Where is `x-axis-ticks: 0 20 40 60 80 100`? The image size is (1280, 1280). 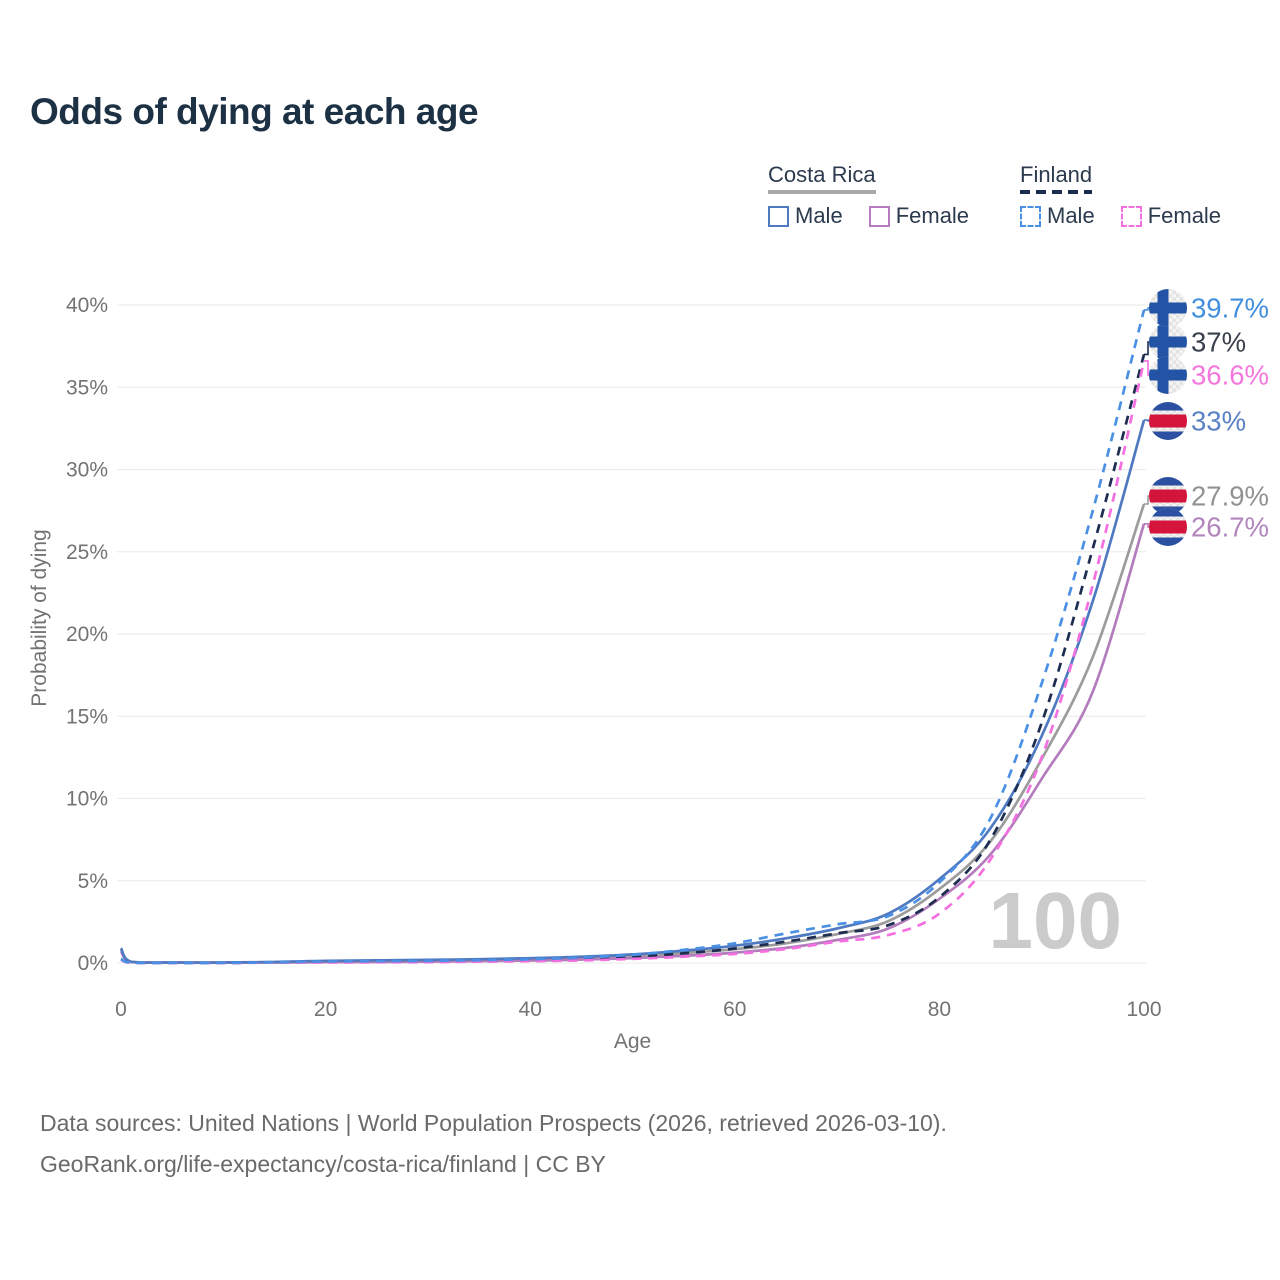 x-axis-ticks: 0 20 40 60 80 100 is located at coordinates (638, 1009).